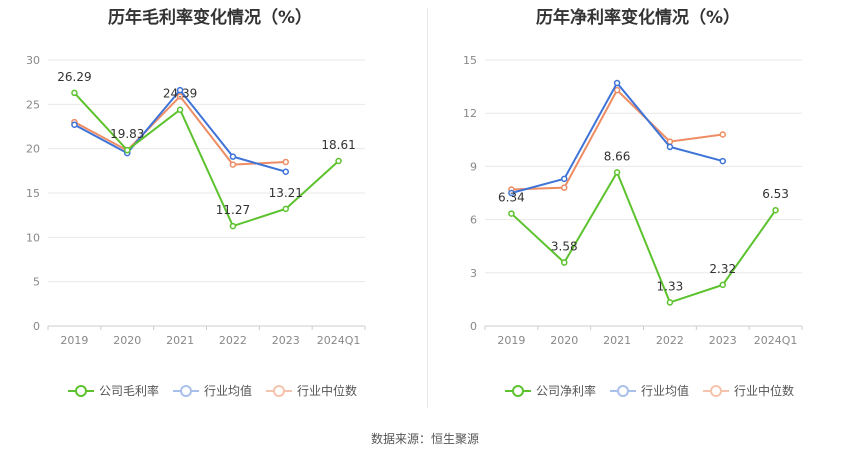 This screenshot has width=850, height=459. Describe the element at coordinates (473, 326) in the screenshot. I see `net-margin-y-tick-label: 0` at that location.